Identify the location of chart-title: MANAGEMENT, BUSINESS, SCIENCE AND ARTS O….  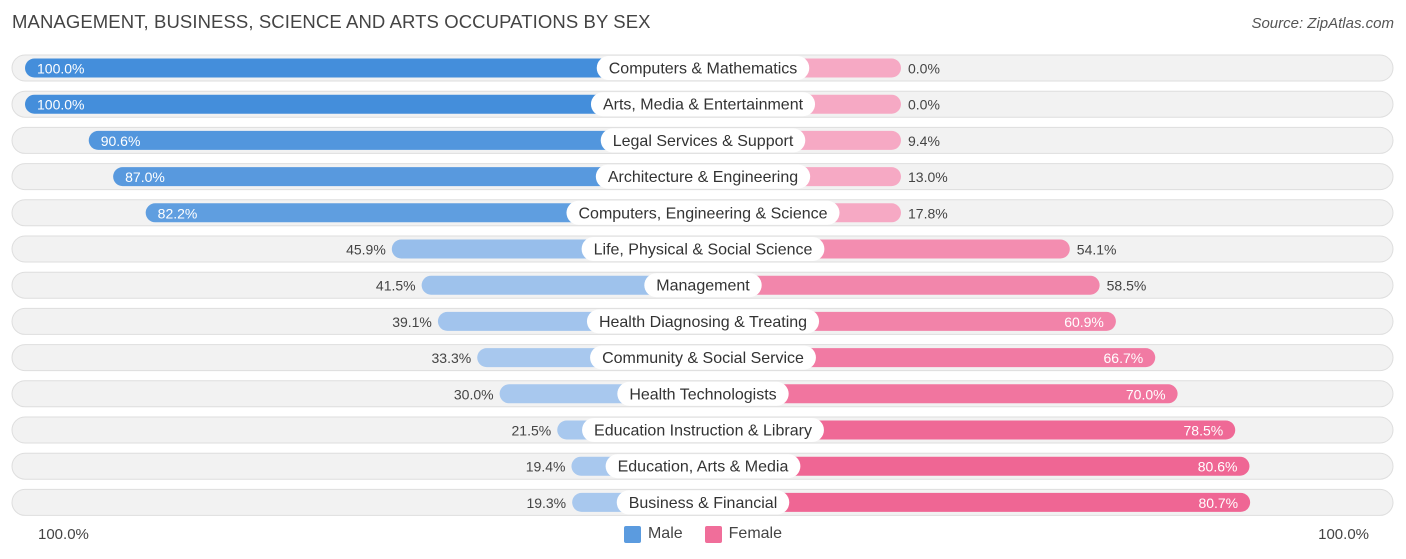
(331, 21).